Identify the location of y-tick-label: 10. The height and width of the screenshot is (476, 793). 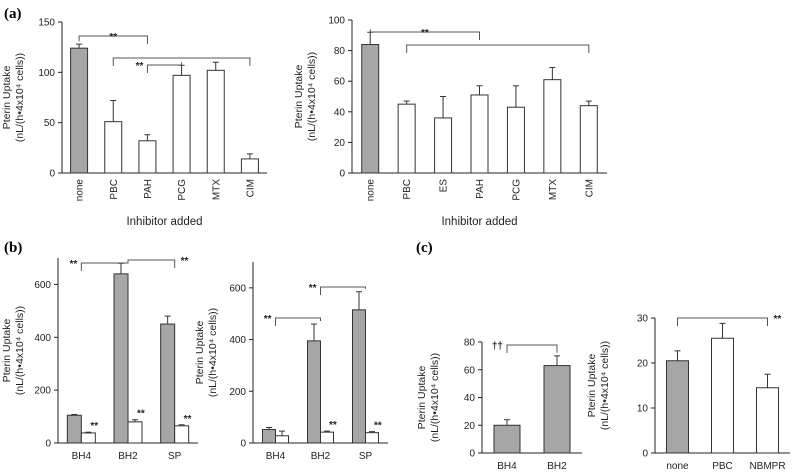
(643, 409).